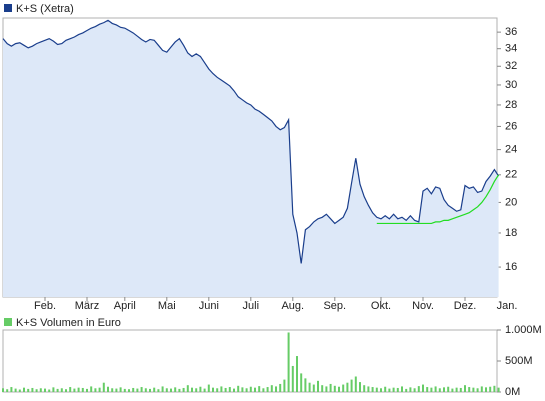  What do you see at coordinates (465, 306) in the screenshot?
I see `x-tick-label: Dez.` at bounding box center [465, 306].